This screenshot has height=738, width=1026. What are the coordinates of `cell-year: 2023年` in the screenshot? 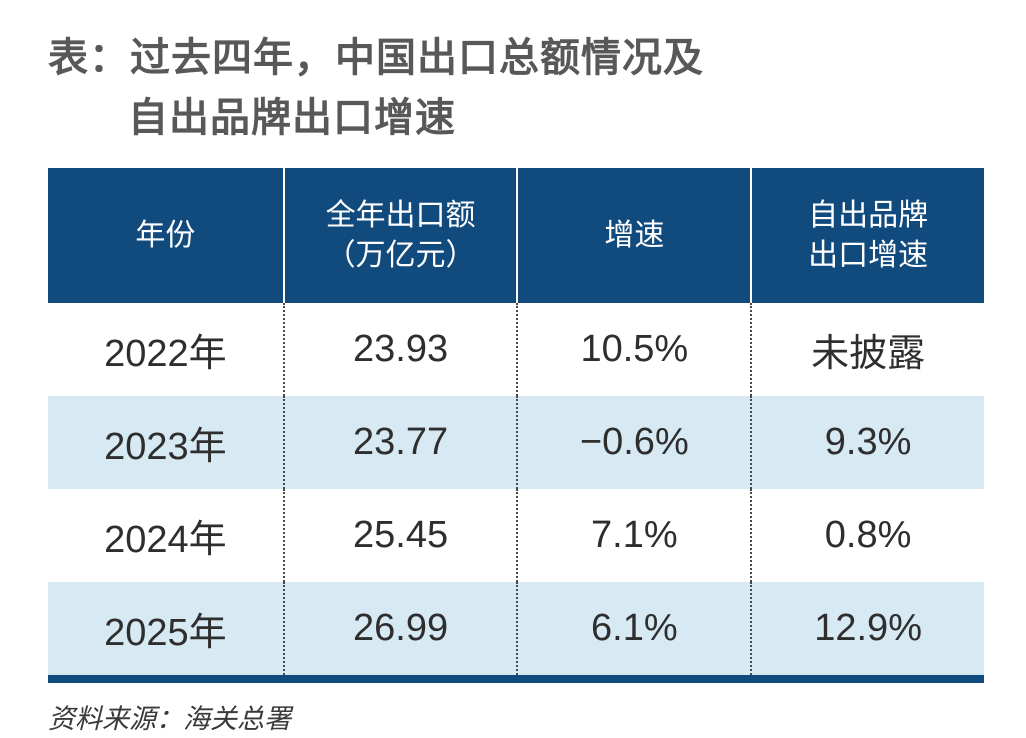 It's located at (165, 447).